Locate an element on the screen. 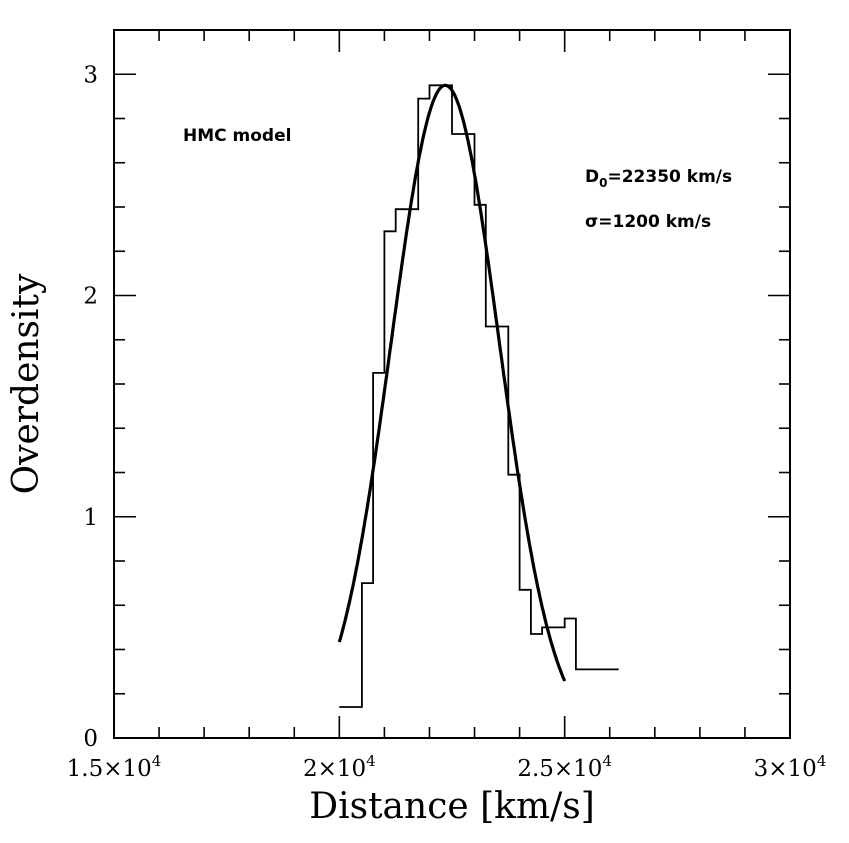  x-tick-label: 2.5×10⁴ is located at coordinates (564, 767).